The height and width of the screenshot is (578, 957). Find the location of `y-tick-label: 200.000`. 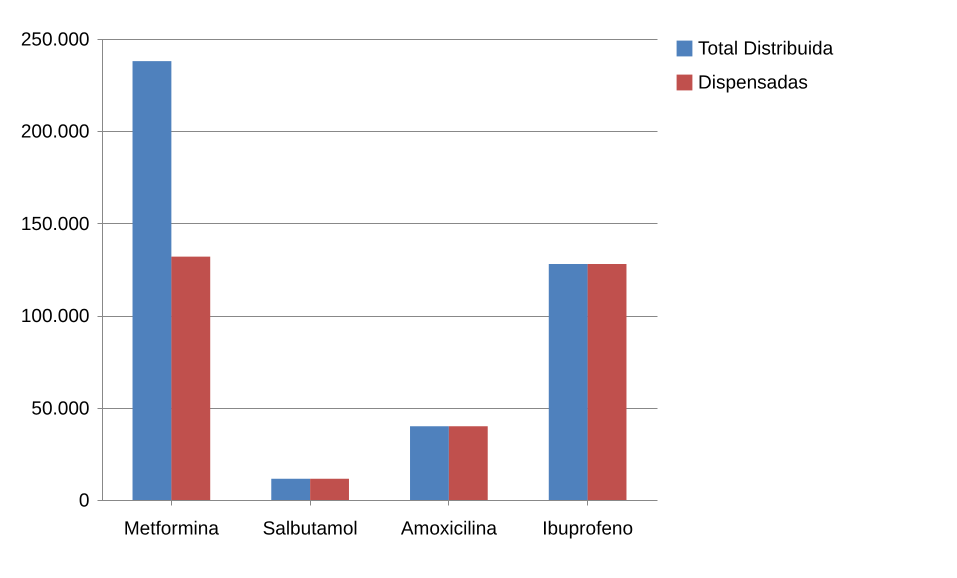

y-tick-label: 200.000 is located at coordinates (55, 132).